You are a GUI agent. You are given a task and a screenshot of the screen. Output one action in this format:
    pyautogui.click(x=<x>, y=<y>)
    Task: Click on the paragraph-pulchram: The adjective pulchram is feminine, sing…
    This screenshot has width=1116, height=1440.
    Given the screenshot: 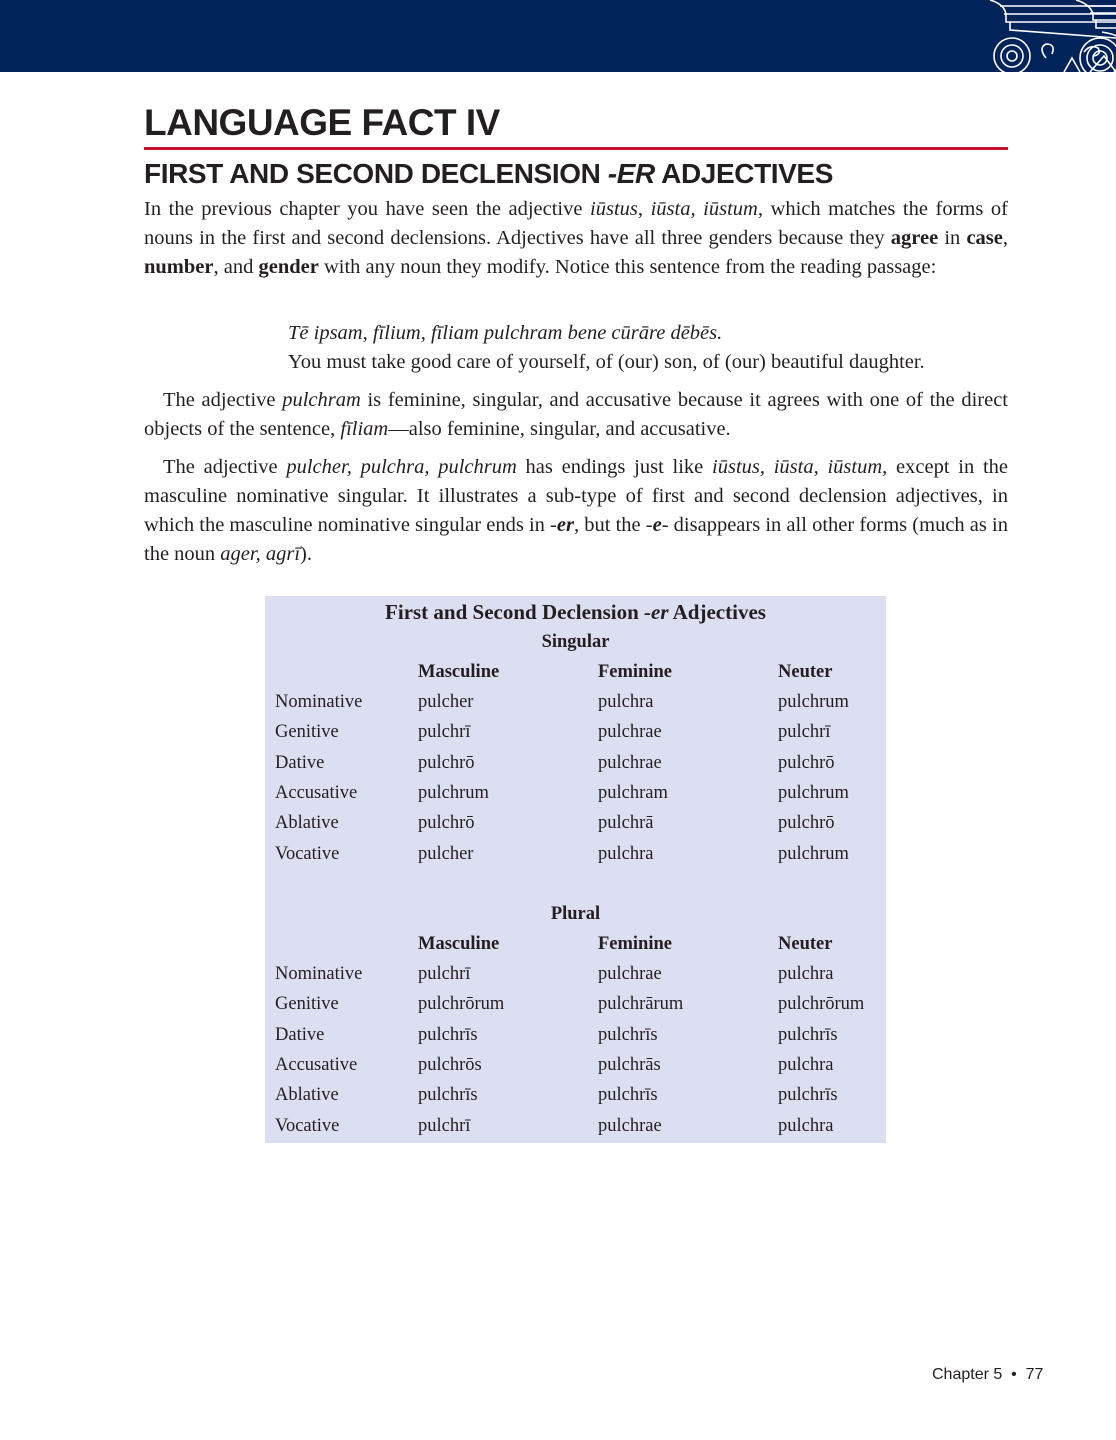 What is the action you would take?
    pyautogui.click(x=576, y=414)
    